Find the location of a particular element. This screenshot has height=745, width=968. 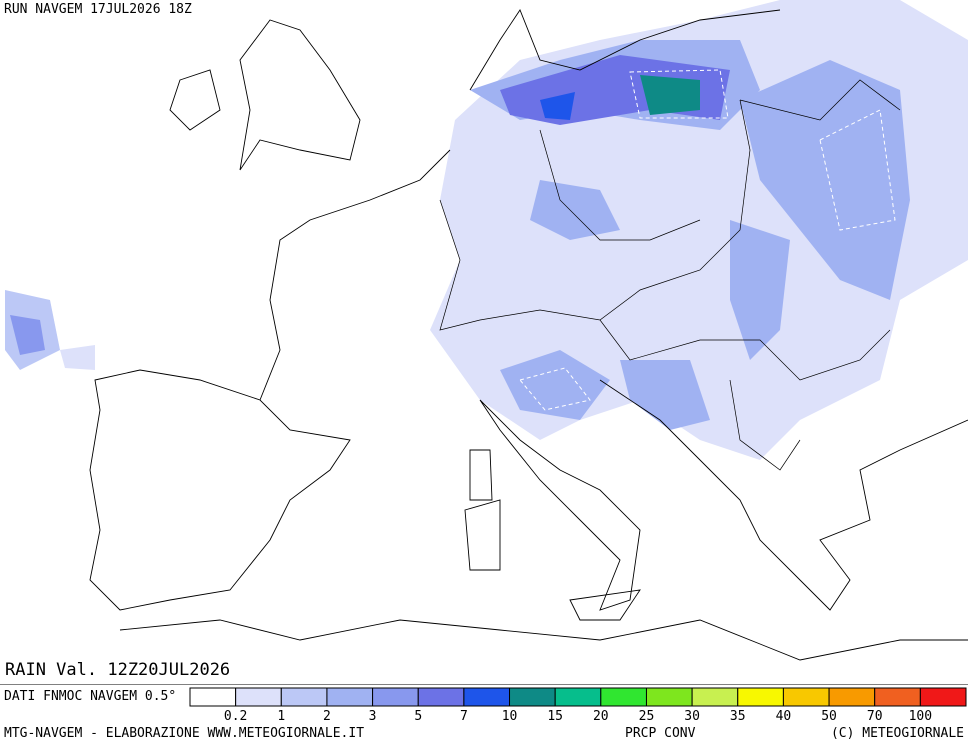

legend-label: 7 is located at coordinates (464, 716).